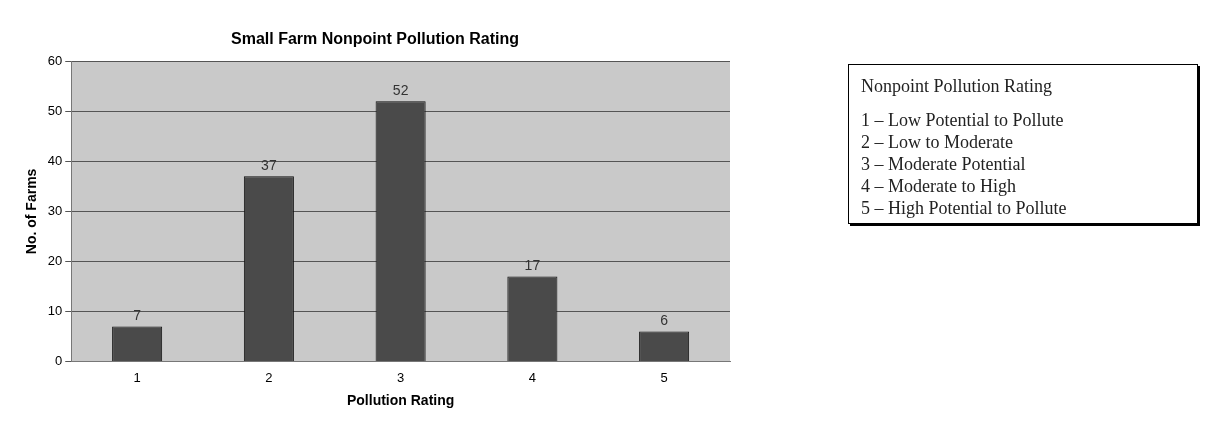  What do you see at coordinates (532, 377) in the screenshot?
I see `x-tick-label: 4` at bounding box center [532, 377].